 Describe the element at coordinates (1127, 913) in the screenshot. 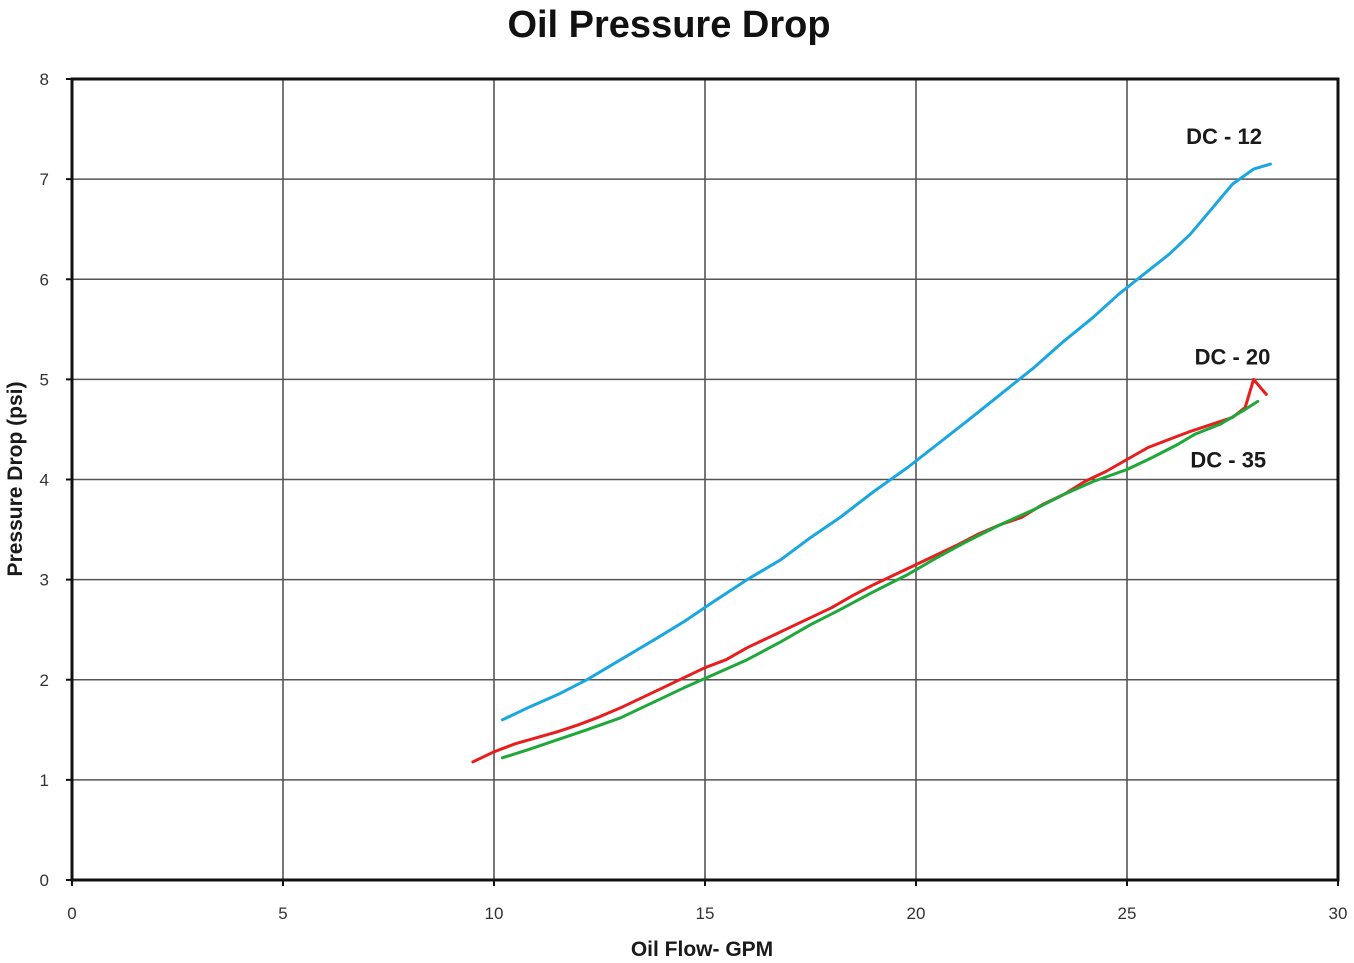

I see `x-tick-label: 25` at that location.